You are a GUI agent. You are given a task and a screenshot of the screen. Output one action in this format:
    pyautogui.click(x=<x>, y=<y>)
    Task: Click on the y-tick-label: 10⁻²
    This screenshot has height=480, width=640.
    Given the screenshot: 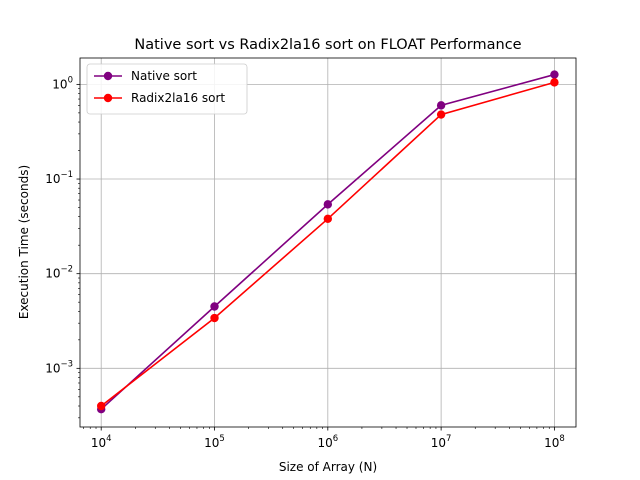 What is the action you would take?
    pyautogui.click(x=59, y=273)
    